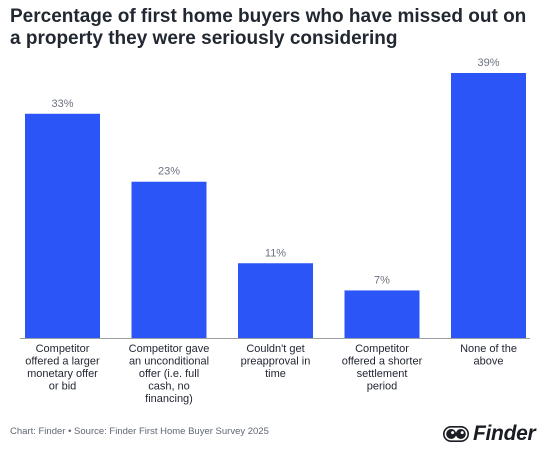 This screenshot has height=455, width=550. Describe the element at coordinates (382, 362) in the screenshot. I see `category-label-line: offered a shorter` at that location.